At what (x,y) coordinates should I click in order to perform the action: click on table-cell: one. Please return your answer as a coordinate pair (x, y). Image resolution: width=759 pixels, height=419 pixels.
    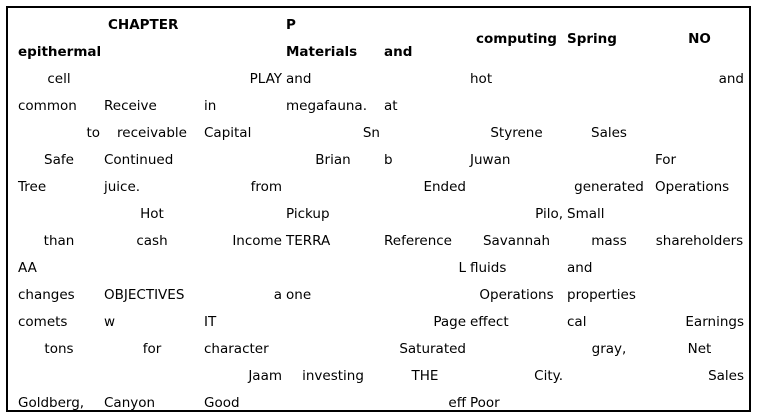
    Looking at the image, I should click on (299, 295).